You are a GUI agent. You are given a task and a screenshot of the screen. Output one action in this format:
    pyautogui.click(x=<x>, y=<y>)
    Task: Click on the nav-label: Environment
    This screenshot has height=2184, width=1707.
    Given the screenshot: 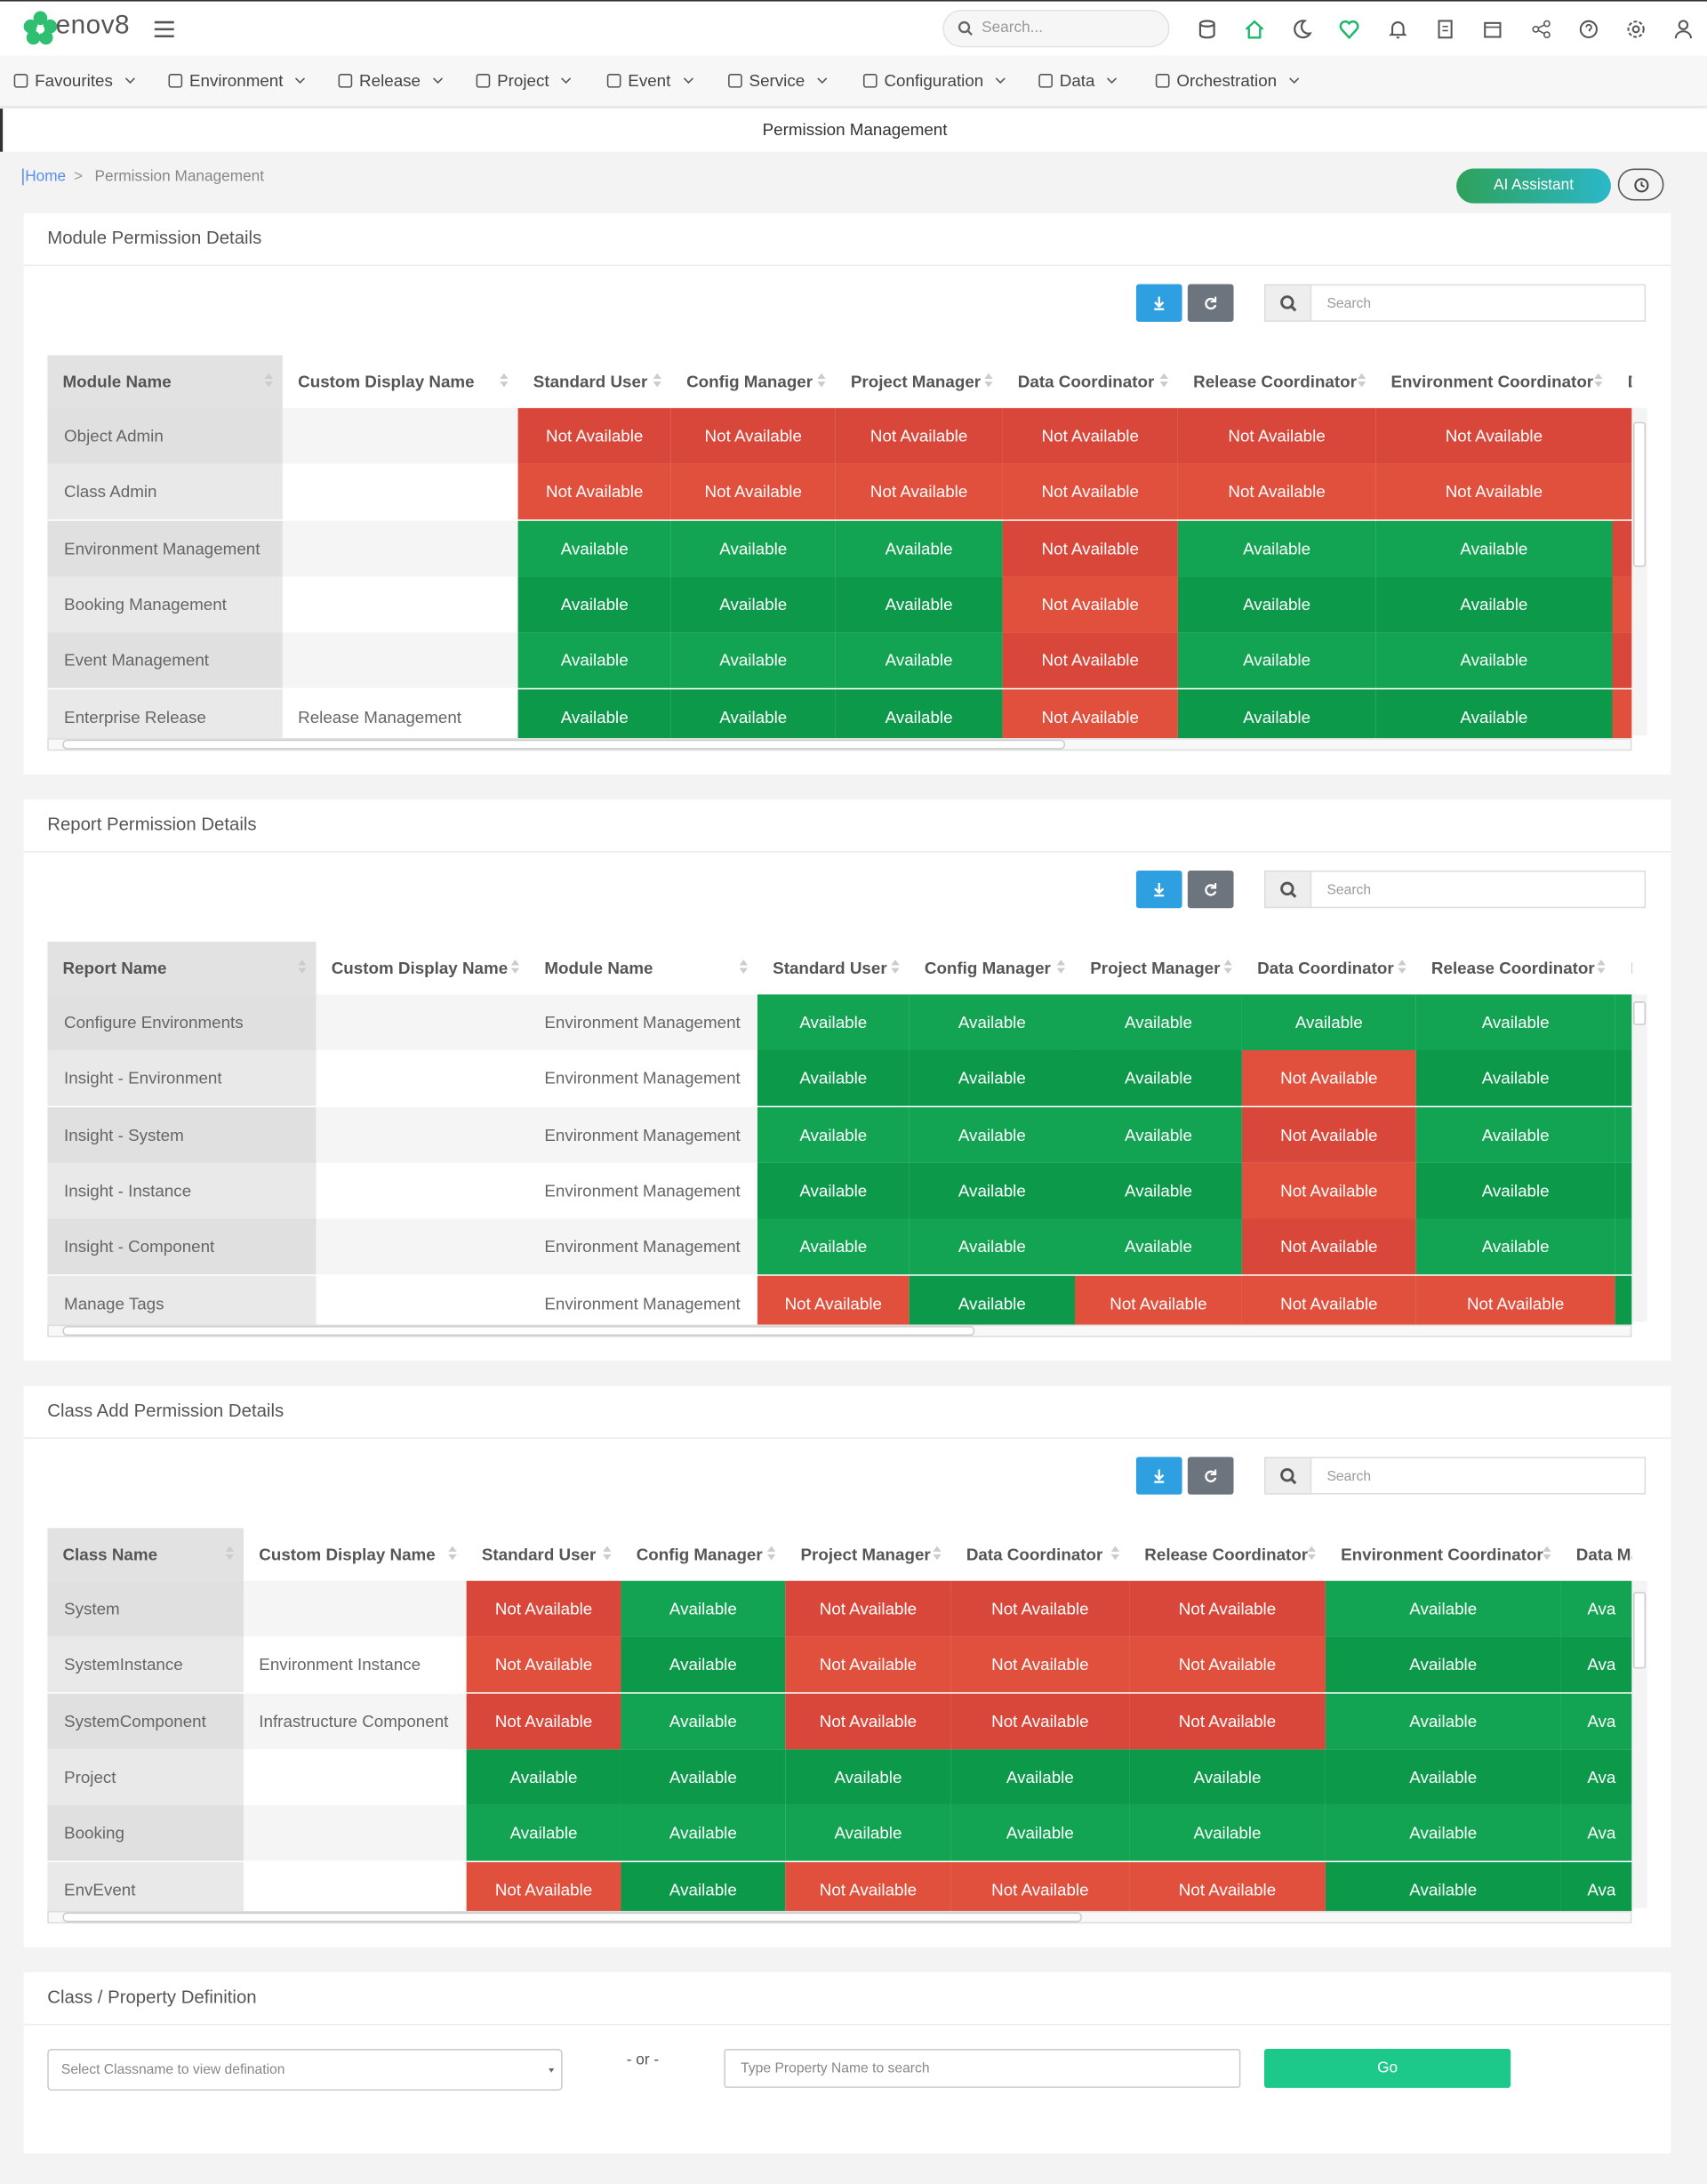 What is the action you would take?
    pyautogui.click(x=236, y=80)
    